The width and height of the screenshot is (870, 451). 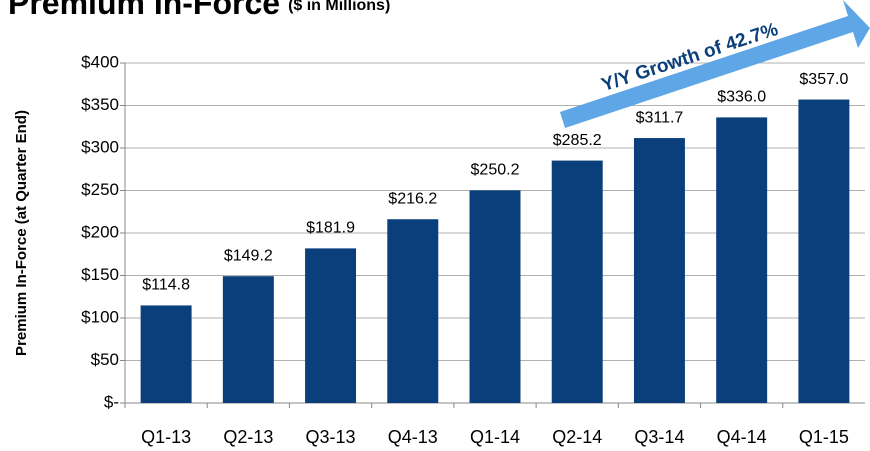 I want to click on y-tick-label: $250, so click(x=100, y=189).